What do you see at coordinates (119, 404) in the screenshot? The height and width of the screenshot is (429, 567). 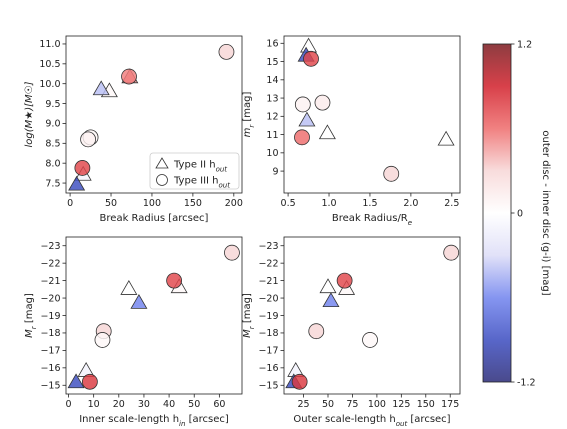 I see `x-tick-label: 20` at bounding box center [119, 404].